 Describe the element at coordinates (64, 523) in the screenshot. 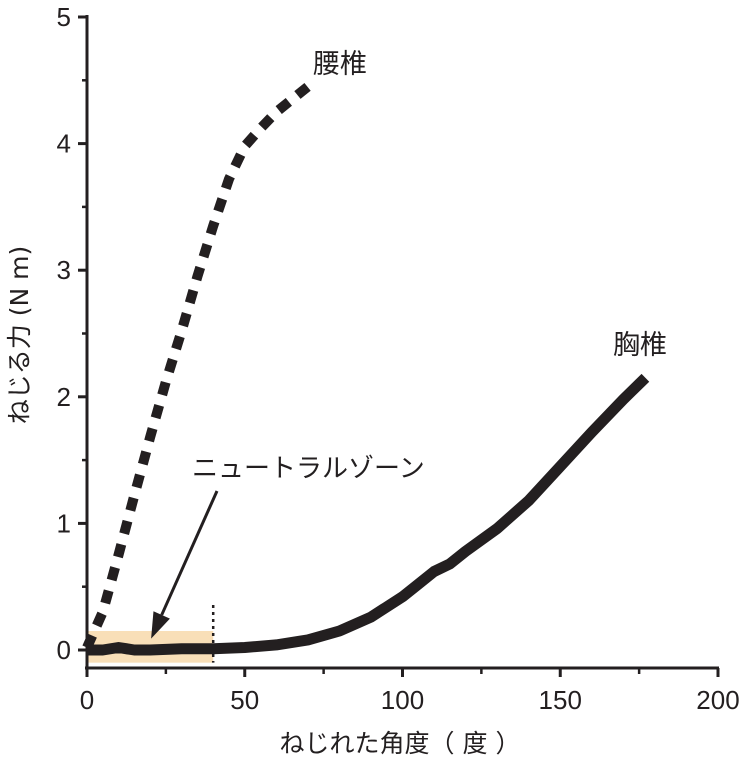

I see `y-tick-label: 1` at that location.